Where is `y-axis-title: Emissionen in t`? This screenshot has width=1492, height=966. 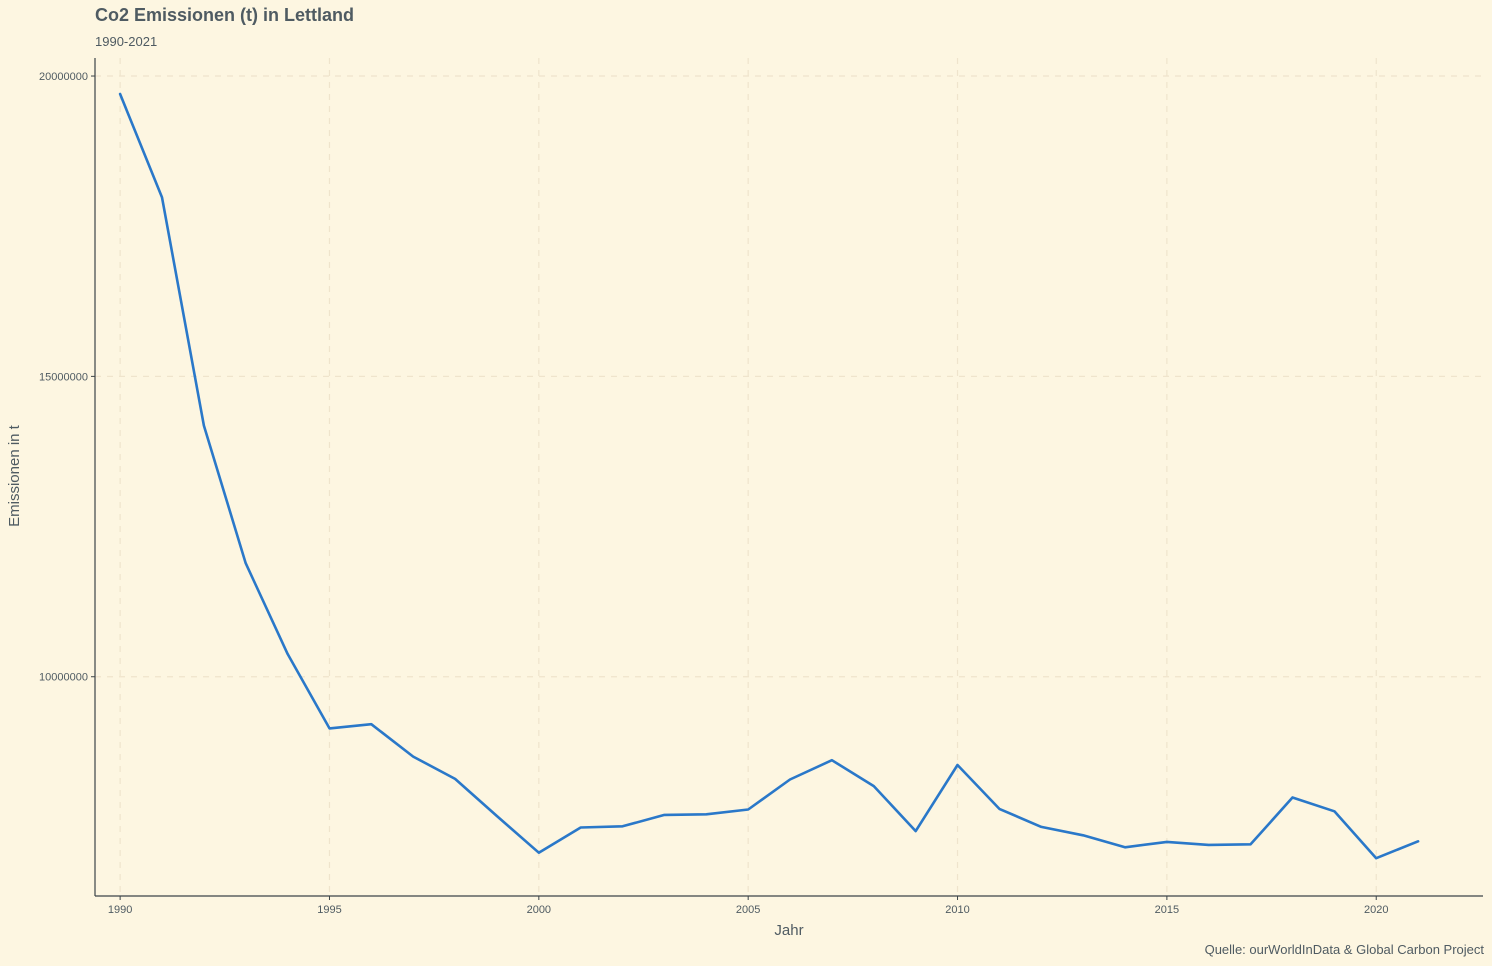
y-axis-title: Emissionen in t is located at coordinates (14, 475).